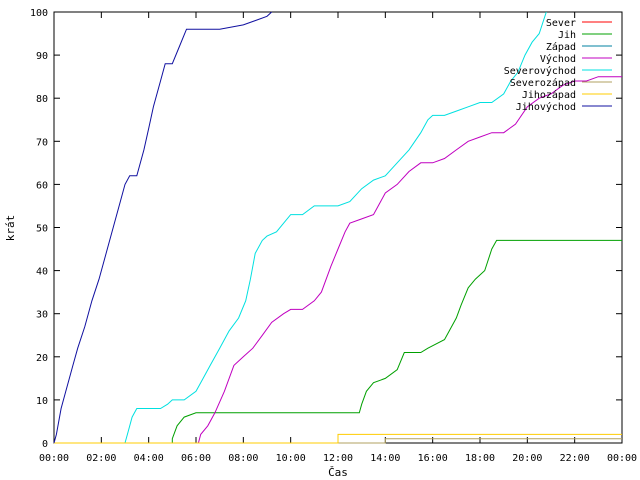 This screenshot has width=640, height=480. What do you see at coordinates (42, 229) in the screenshot?
I see `y-tick-label: 50` at bounding box center [42, 229].